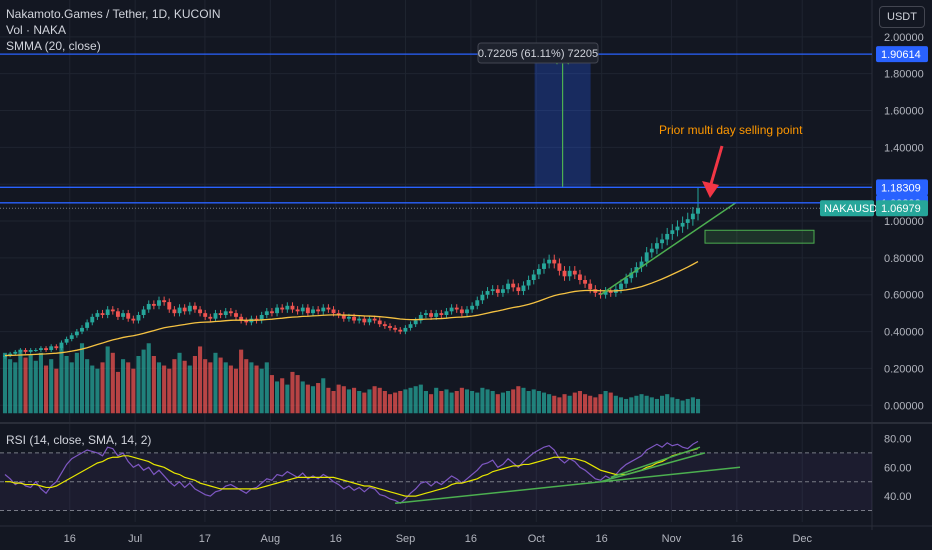 The image size is (932, 550). What do you see at coordinates (79, 440) in the screenshot?
I see `rsi-indicator: RSI (14, close, SMA, 14, 2)` at bounding box center [79, 440].